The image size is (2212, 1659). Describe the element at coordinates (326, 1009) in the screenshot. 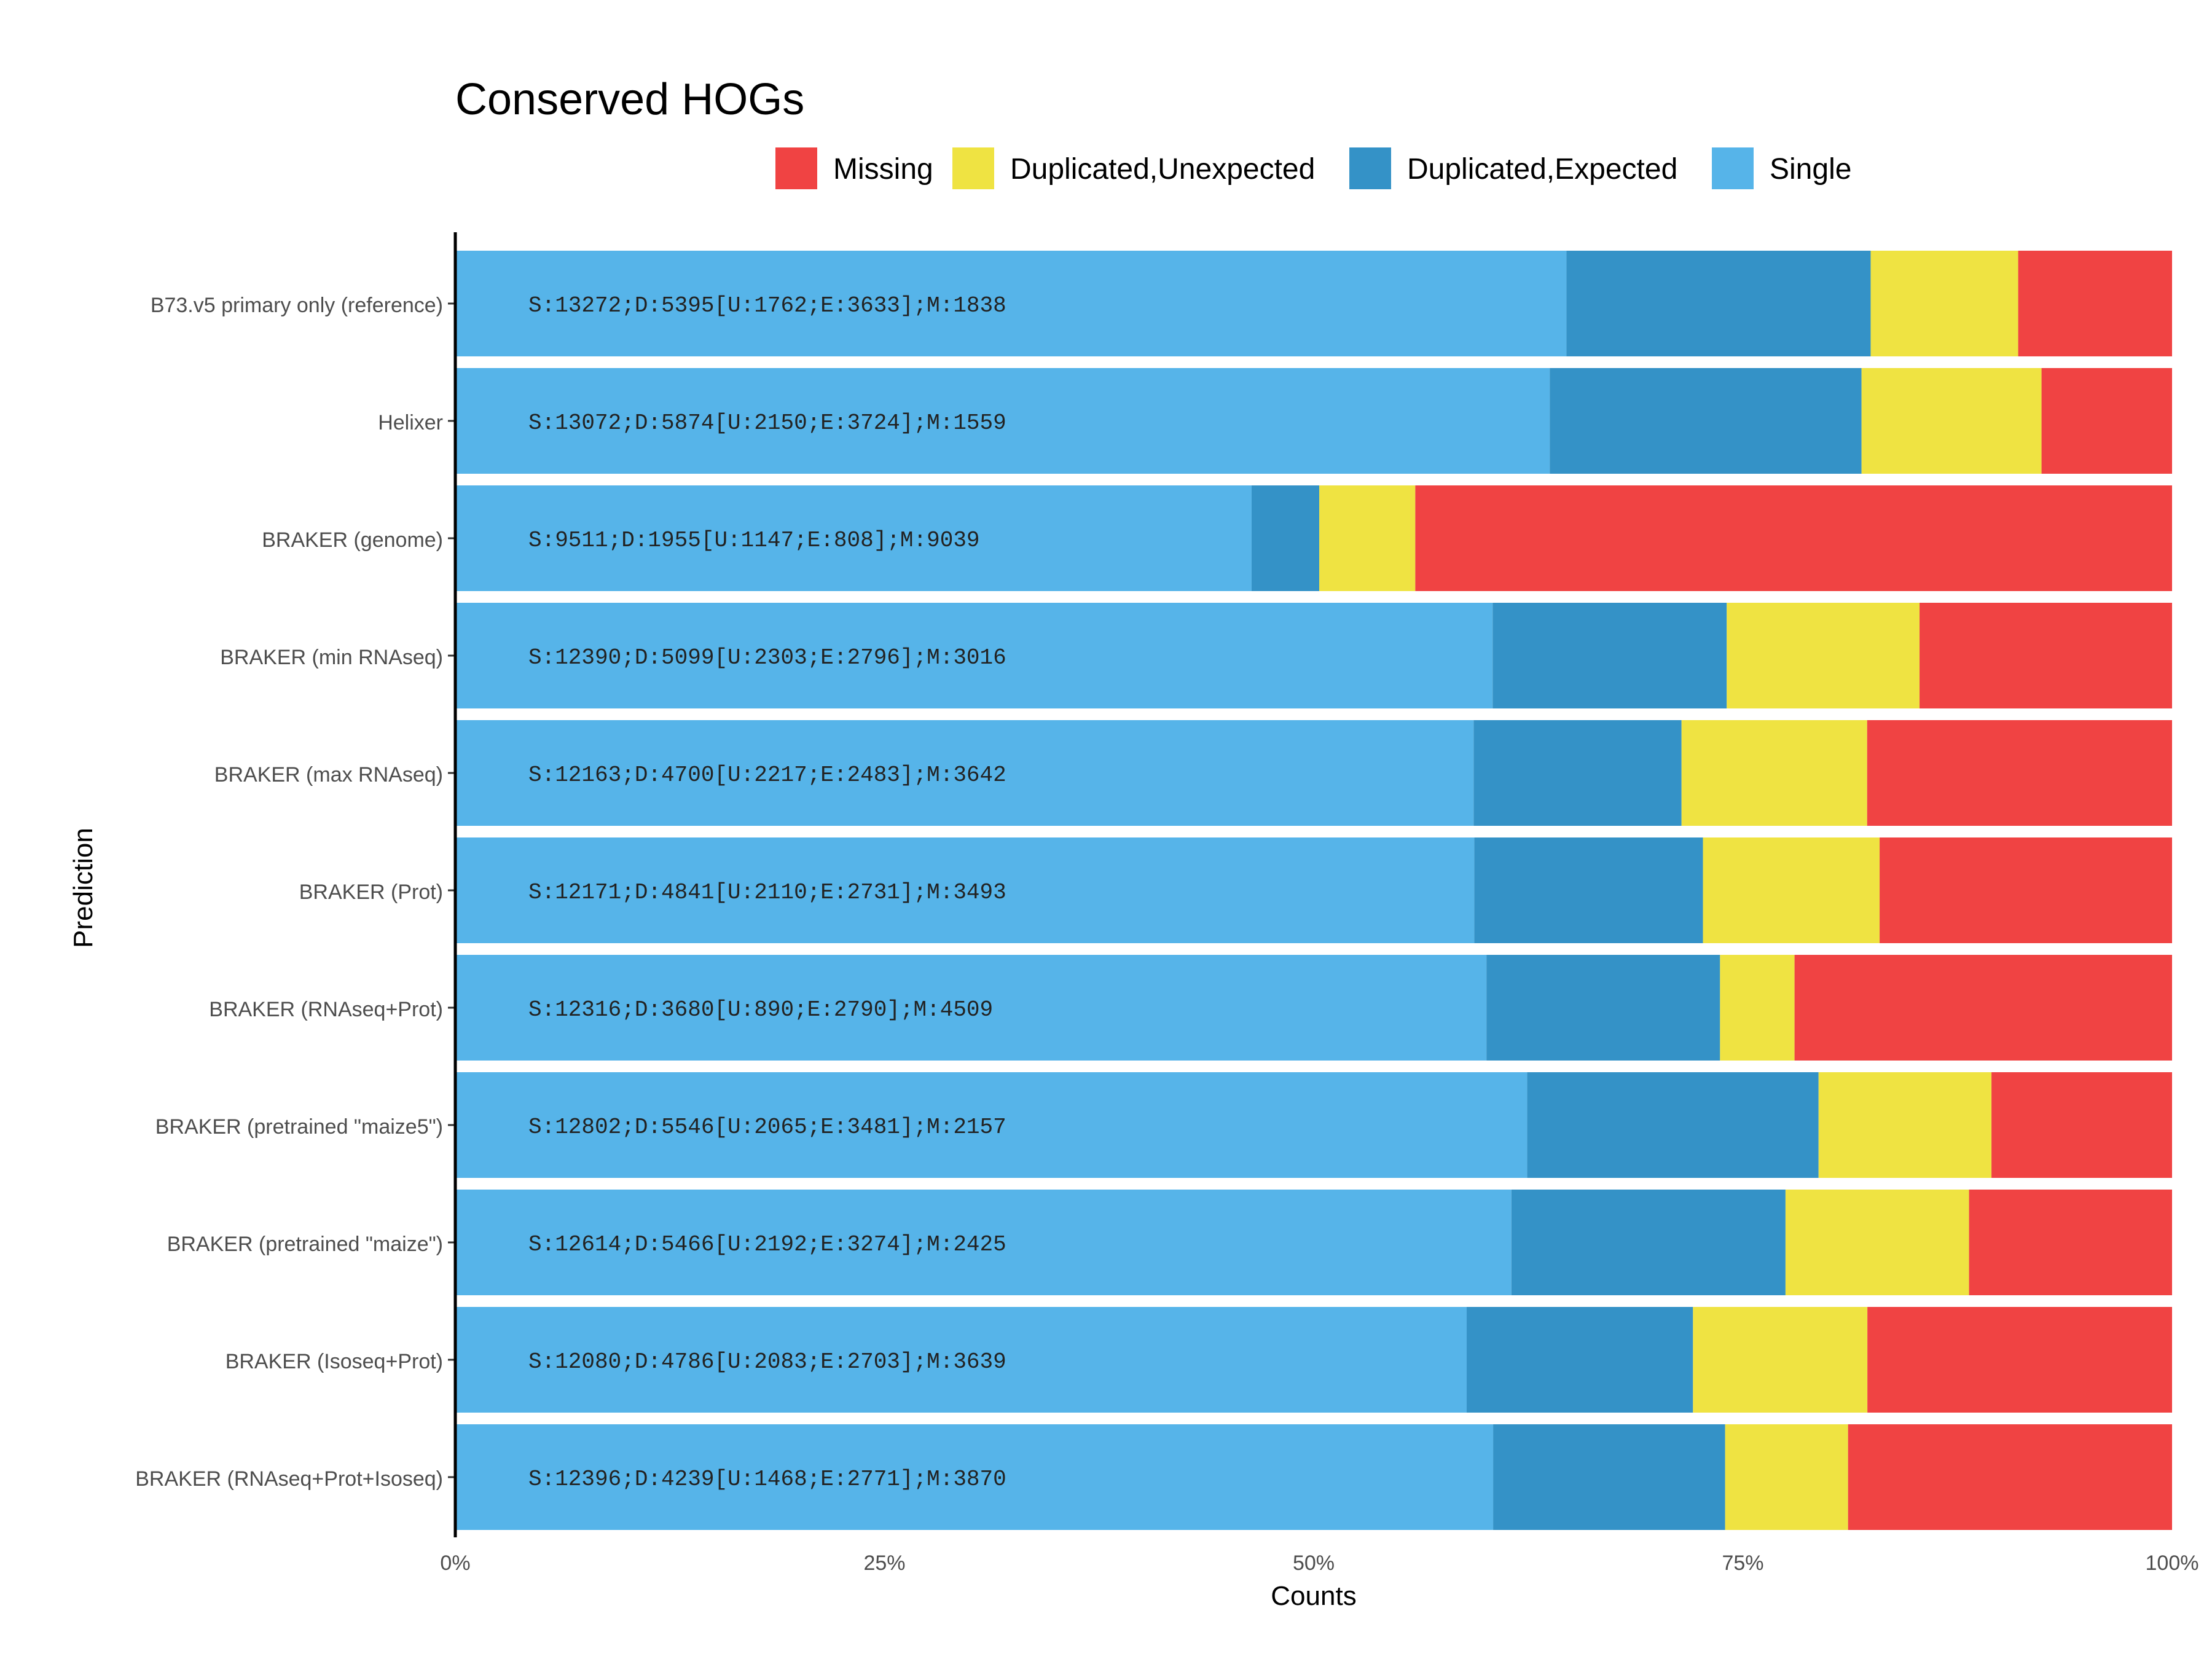

I see `y-tick-label: BRAKER (RNAseq+Prot)` at that location.